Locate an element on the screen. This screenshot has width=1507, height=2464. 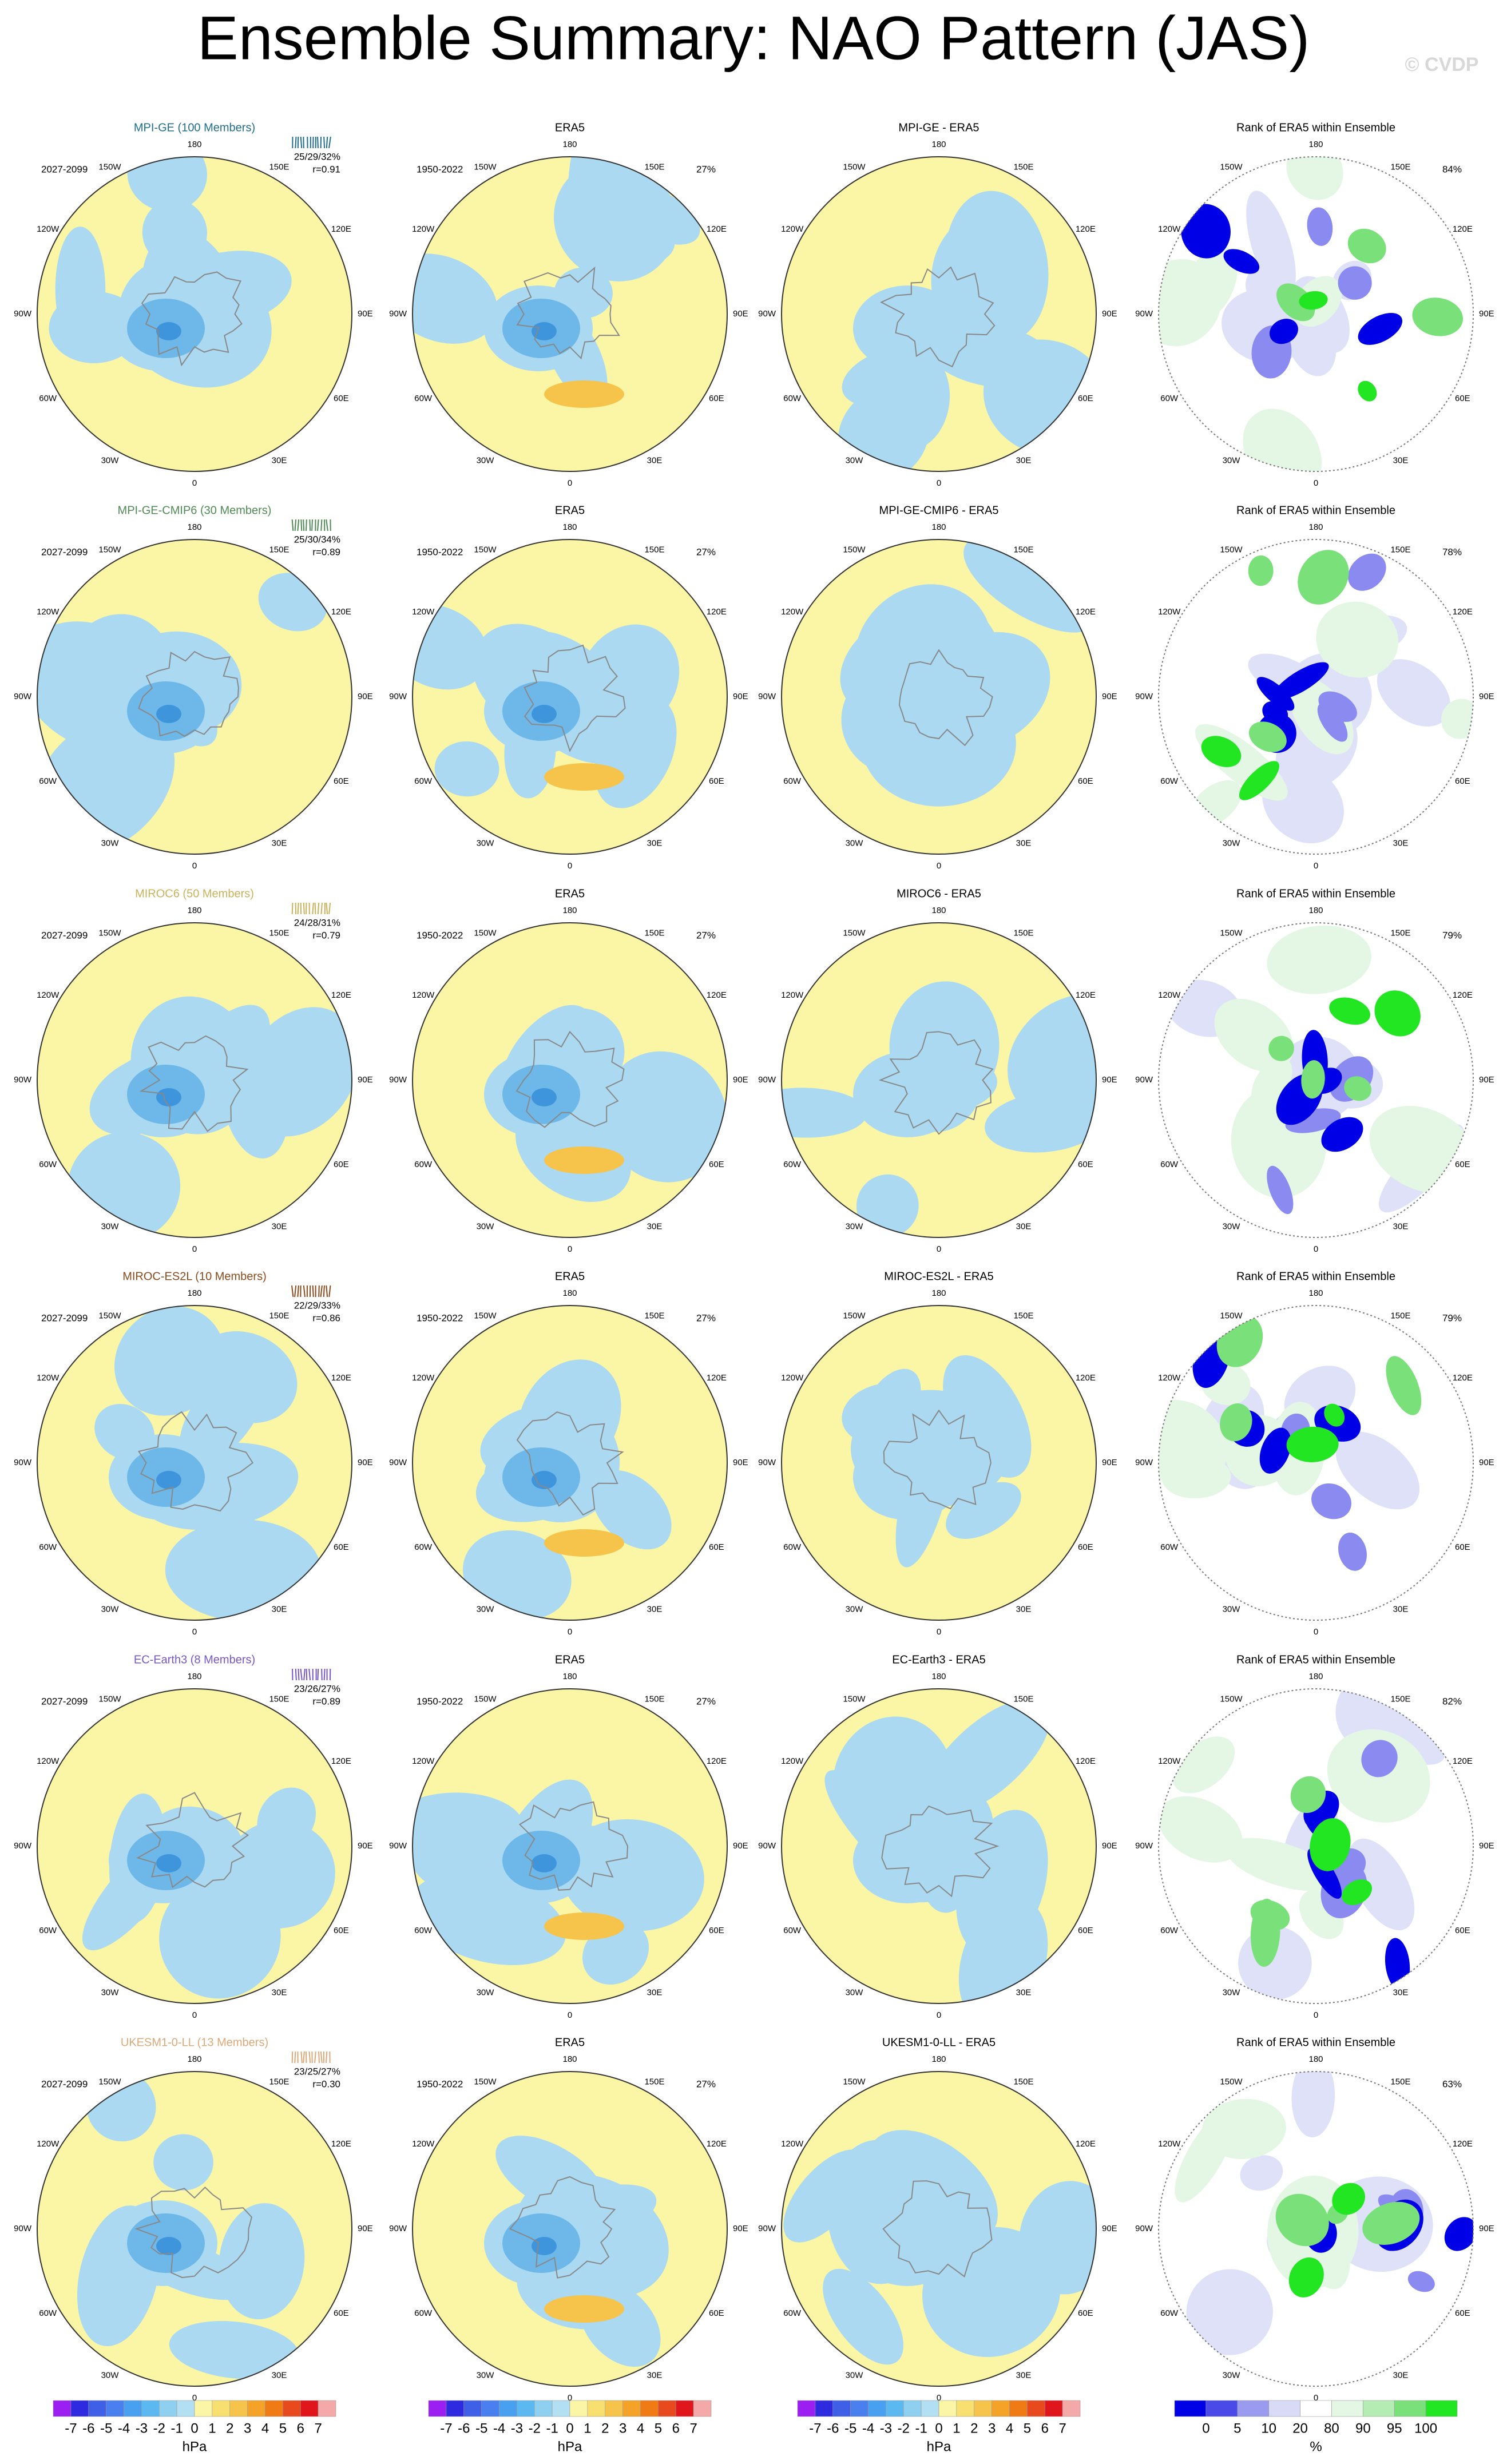
pattern-correlation: r=0.30 is located at coordinates (326, 2083).